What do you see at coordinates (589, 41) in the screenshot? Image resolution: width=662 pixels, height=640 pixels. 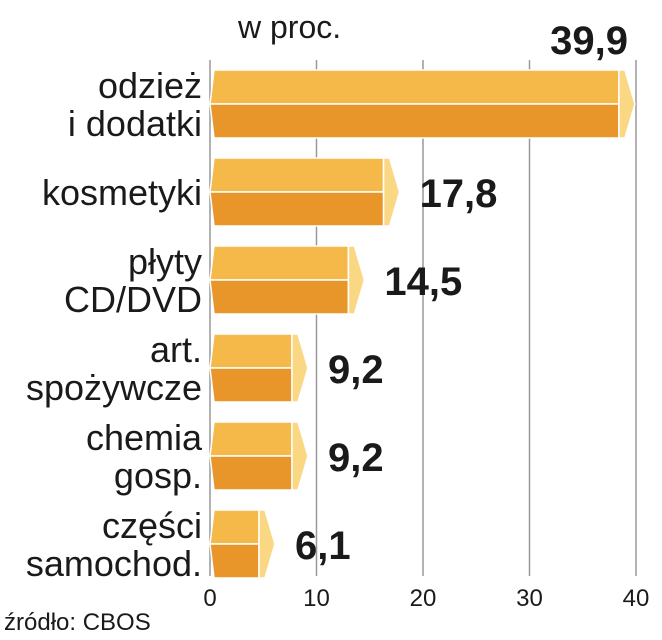 I see `value-label: 39,9` at bounding box center [589, 41].